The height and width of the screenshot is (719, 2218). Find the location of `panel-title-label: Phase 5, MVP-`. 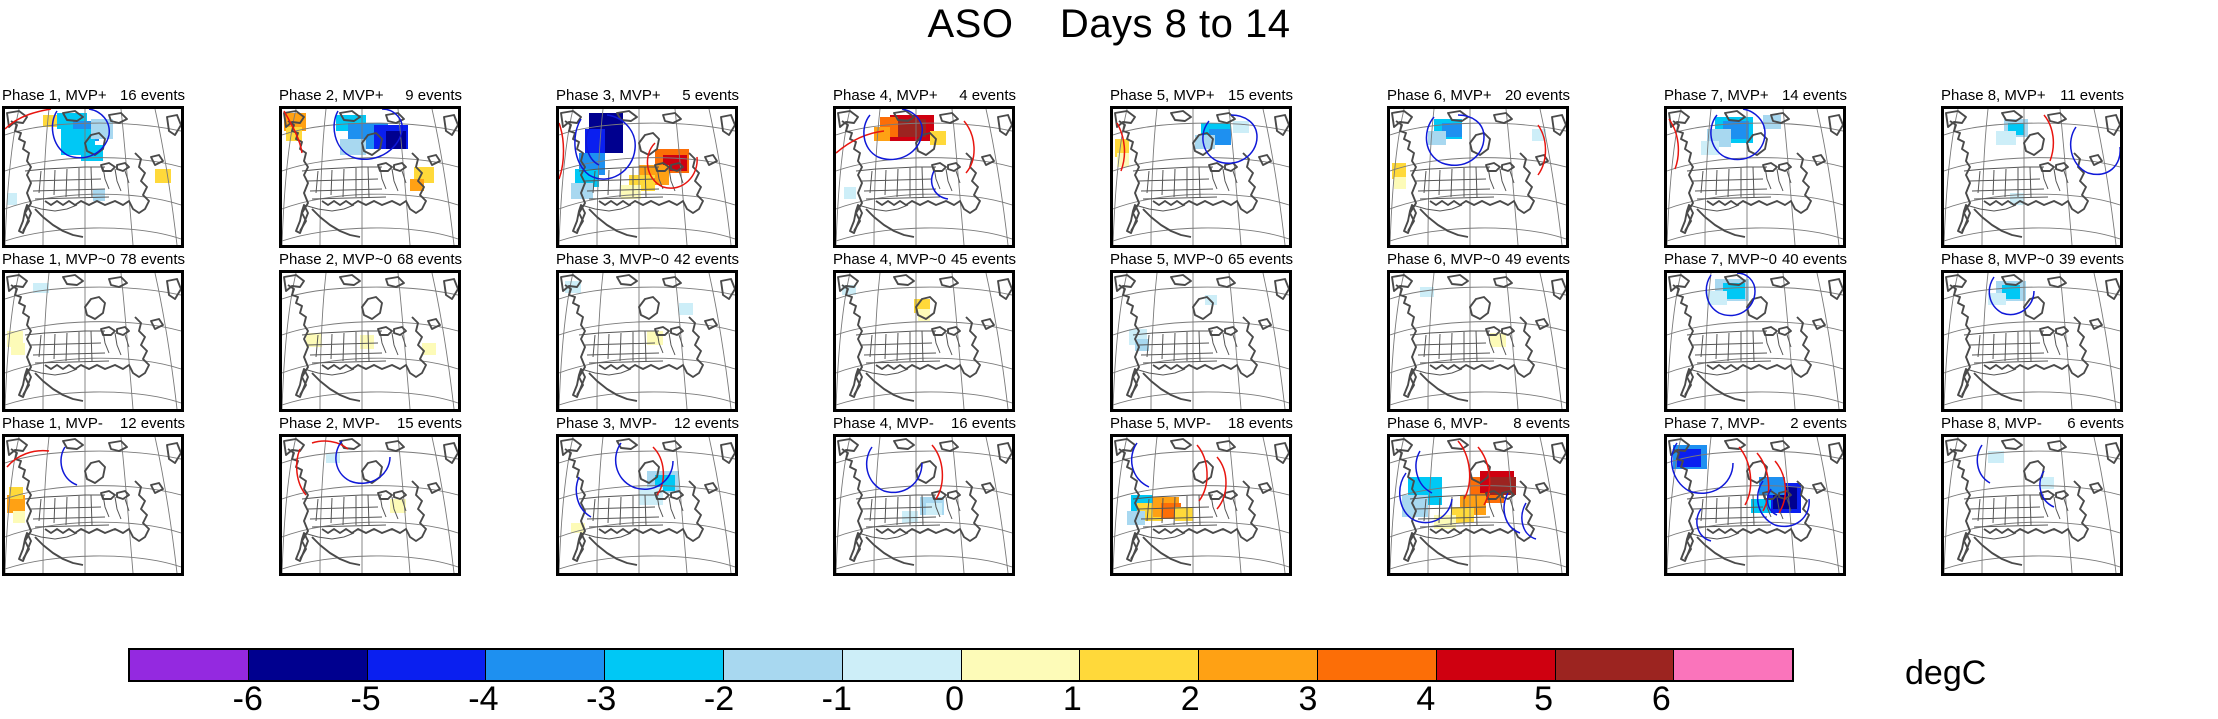

panel-title-label: Phase 5, MVP- is located at coordinates (1160, 423).